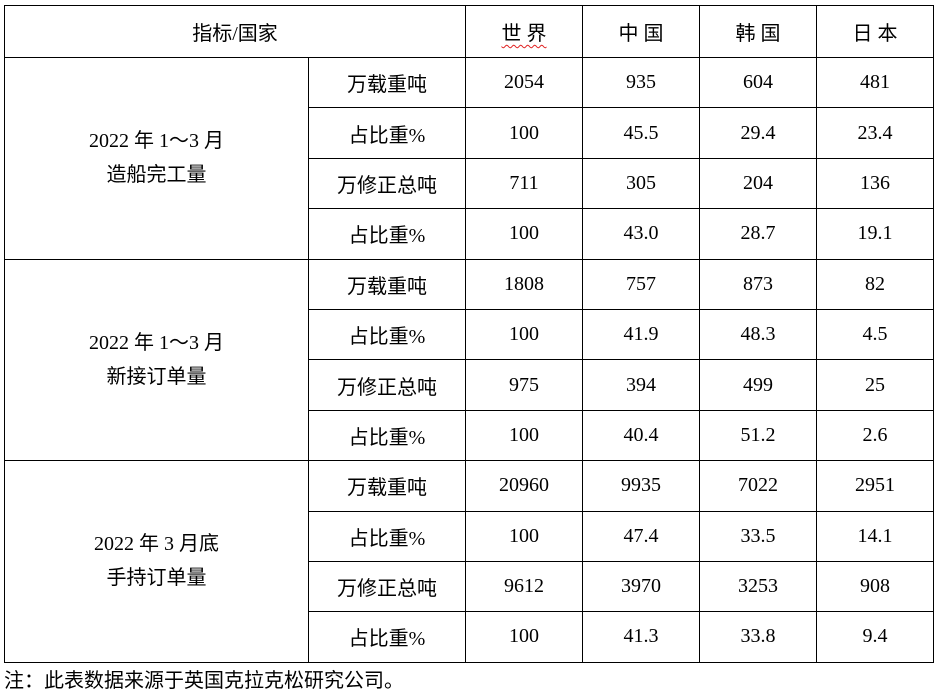 The image size is (938, 693). I want to click on value-cell: 41.9, so click(641, 334).